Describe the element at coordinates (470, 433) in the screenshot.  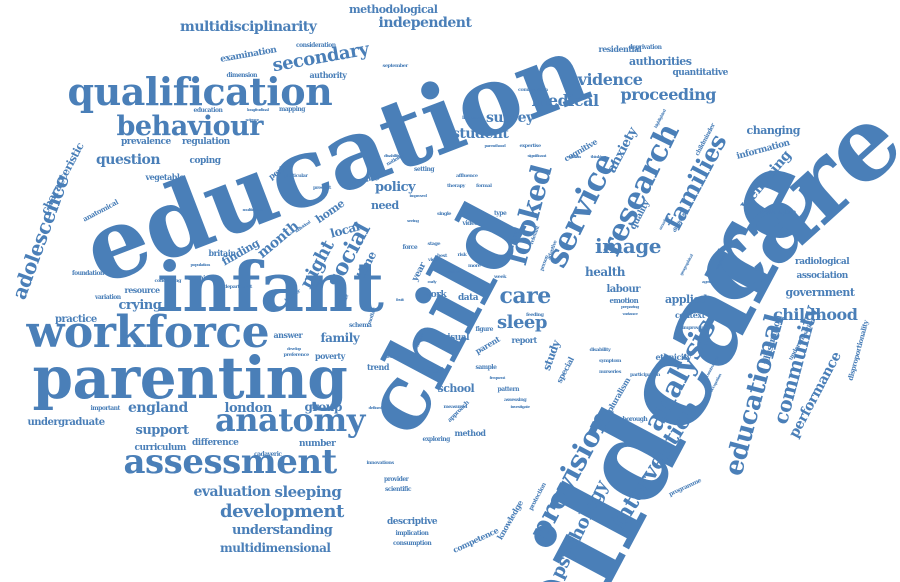
I see `word-method: method` at that location.